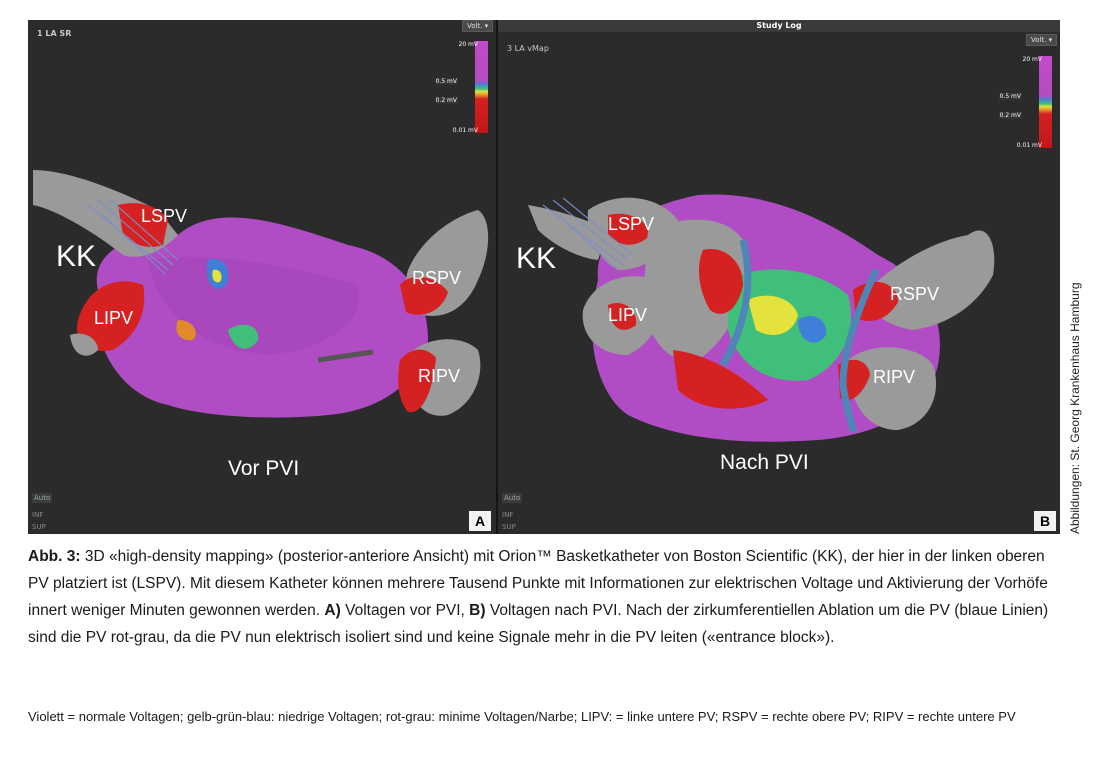 The height and width of the screenshot is (762, 1100). What do you see at coordinates (54, 33) in the screenshot?
I see `panel-a-title: 1 LA SR` at bounding box center [54, 33].